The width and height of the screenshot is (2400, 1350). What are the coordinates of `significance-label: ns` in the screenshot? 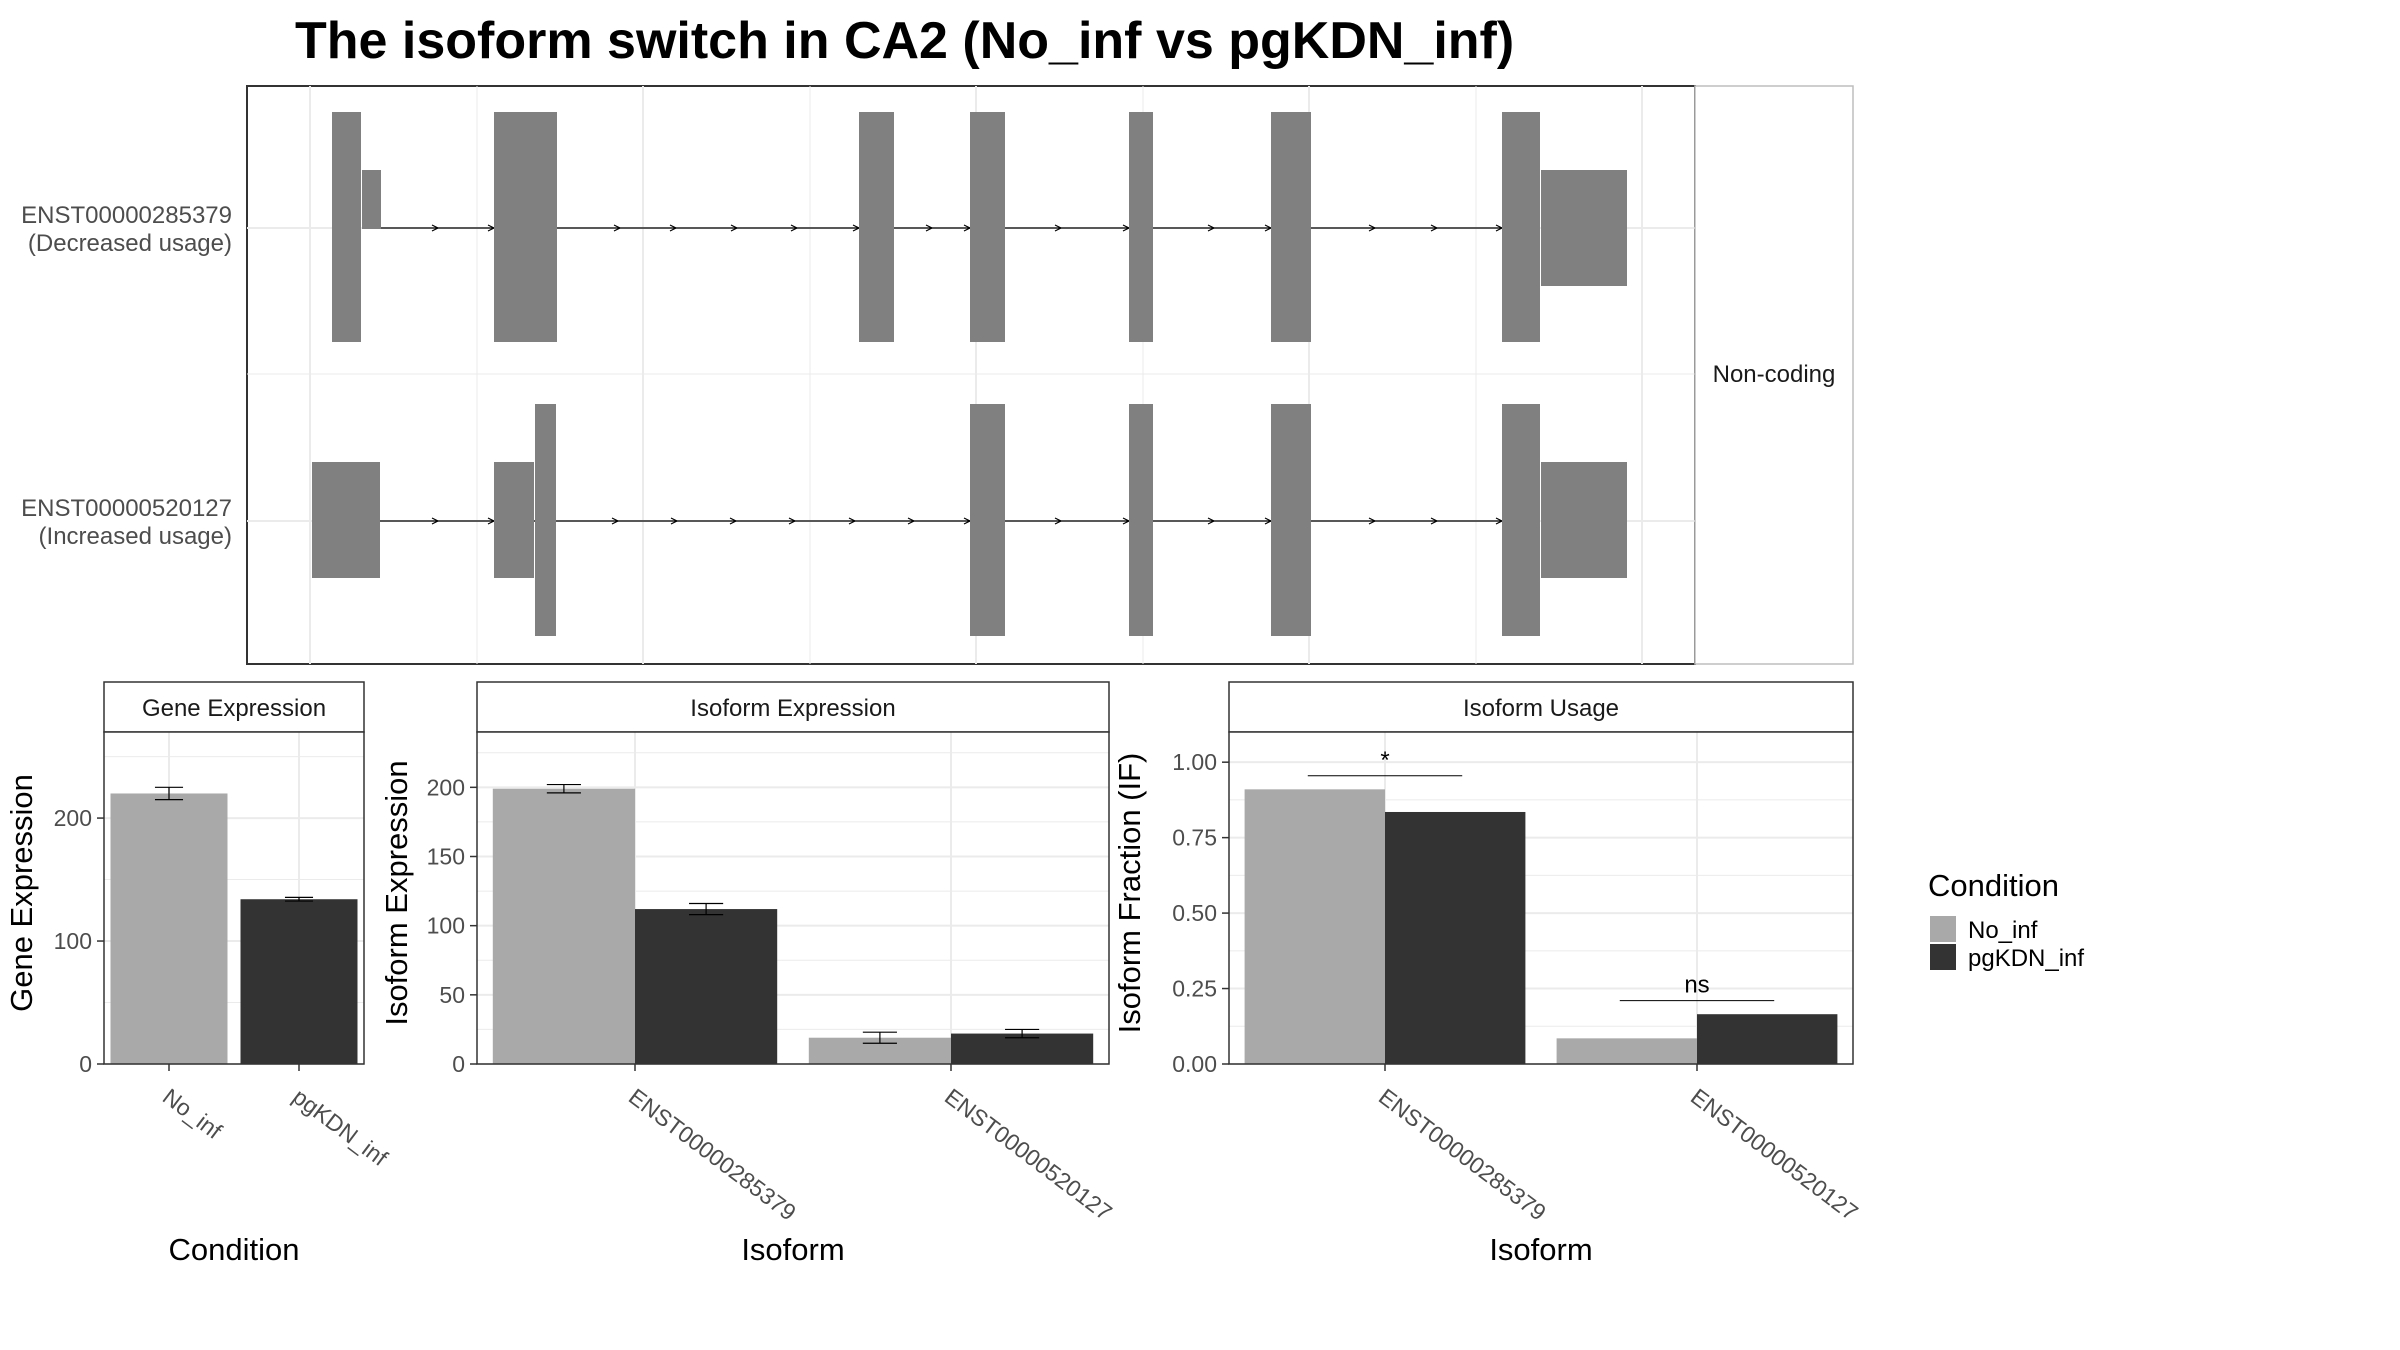 It's located at (1696, 985).